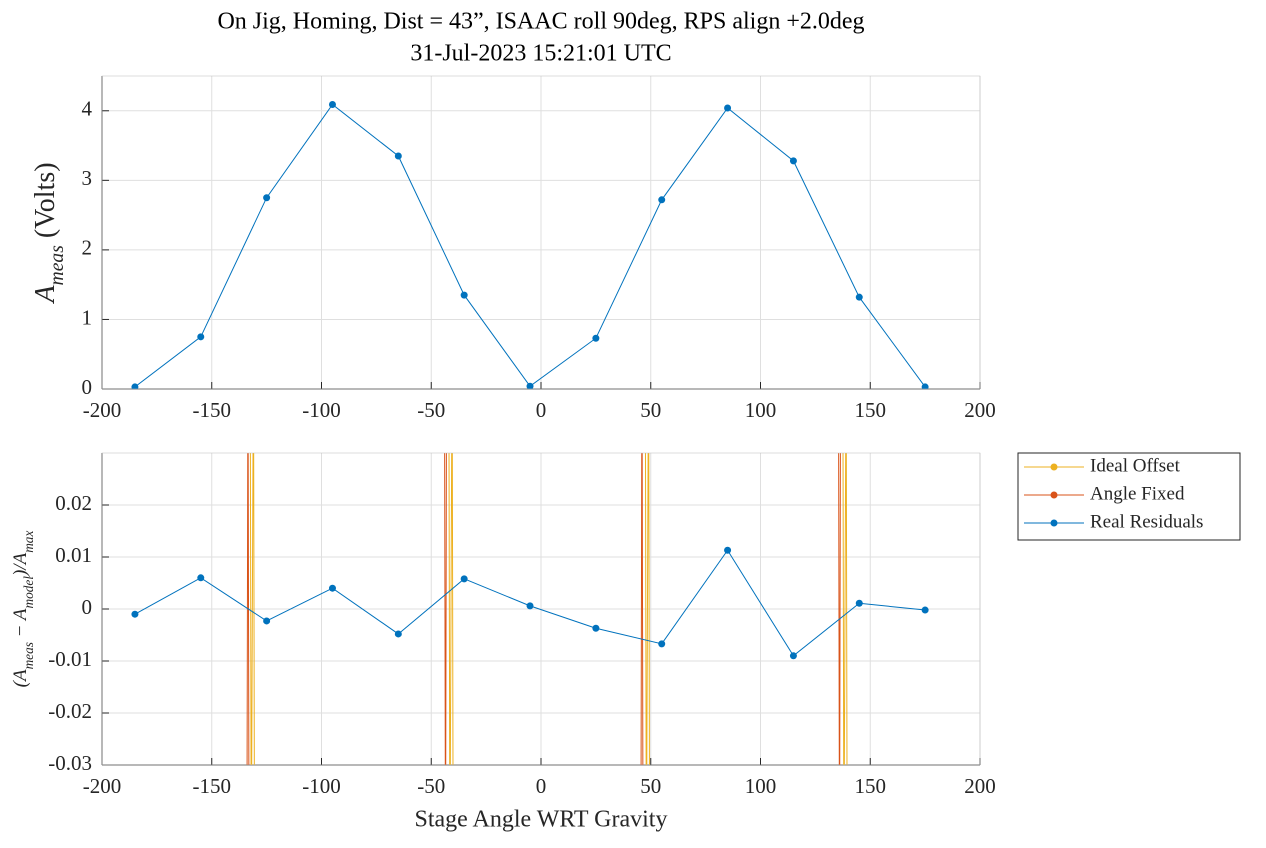 The width and height of the screenshot is (1266, 848). I want to click on y-tick-label: -0.02, so click(70, 711).